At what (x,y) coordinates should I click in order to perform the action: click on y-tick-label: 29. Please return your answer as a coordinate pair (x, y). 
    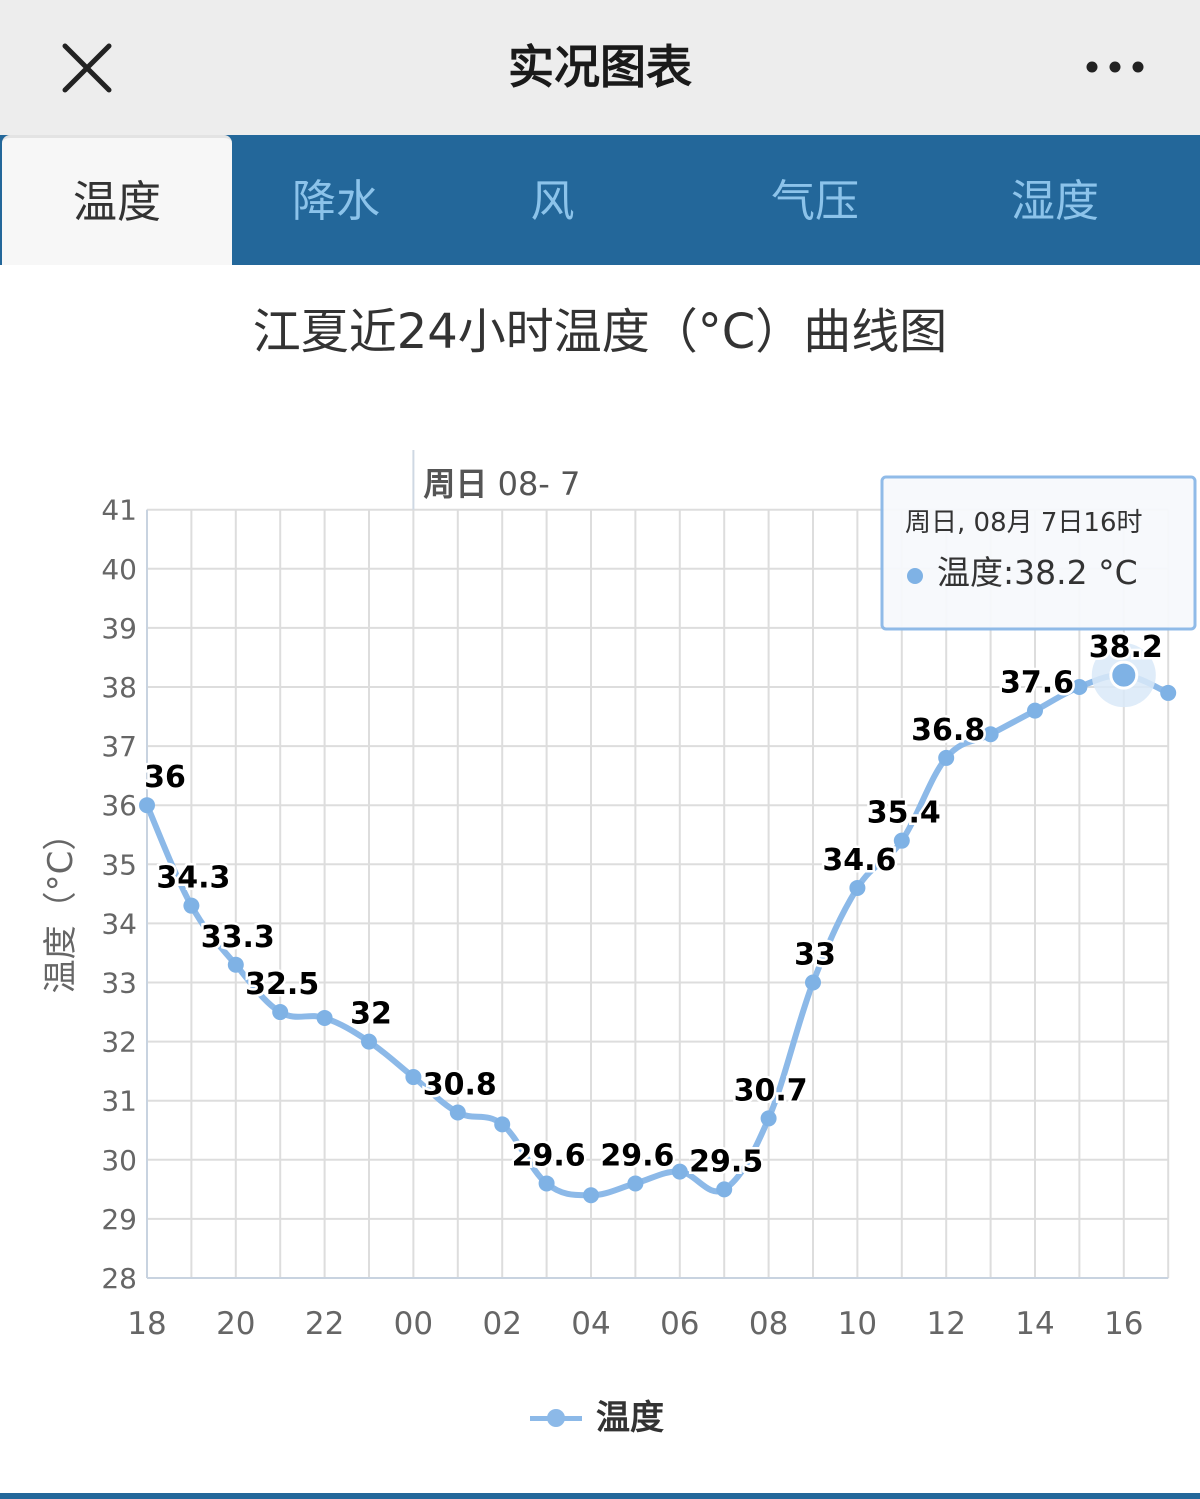
    Looking at the image, I should click on (119, 1219).